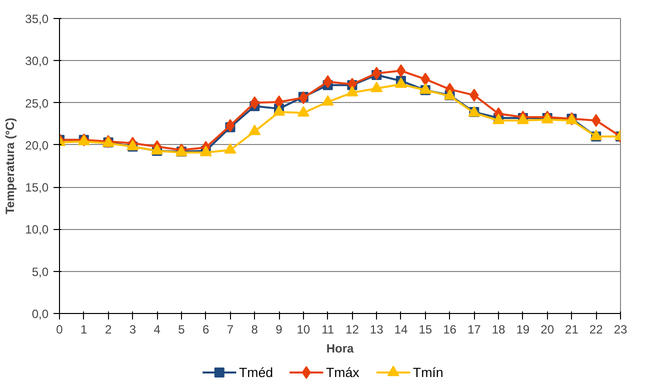  I want to click on x-tick-label: 9, so click(279, 329).